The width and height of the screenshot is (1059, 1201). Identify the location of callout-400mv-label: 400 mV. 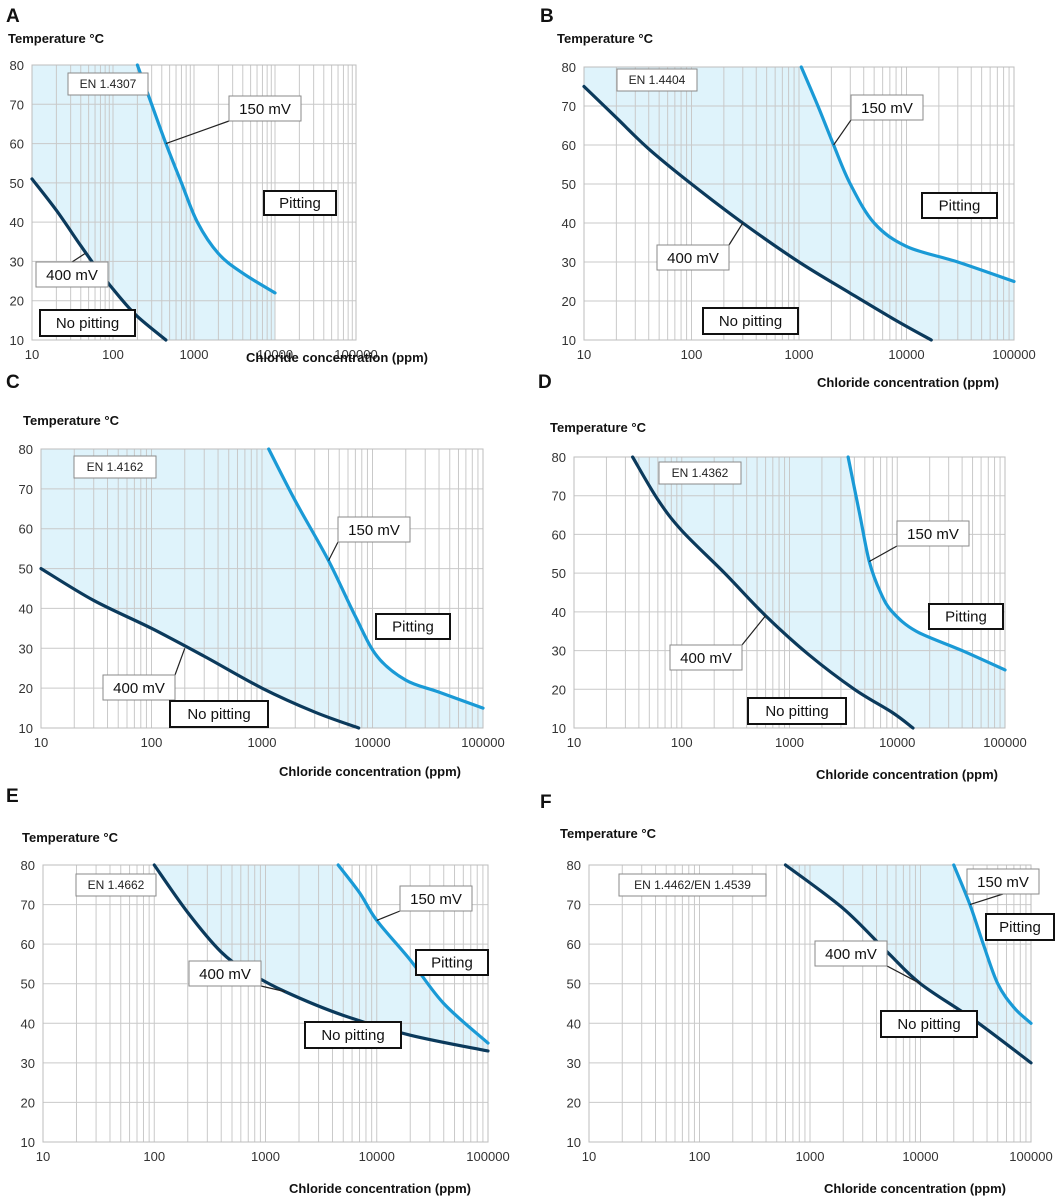
(706, 658).